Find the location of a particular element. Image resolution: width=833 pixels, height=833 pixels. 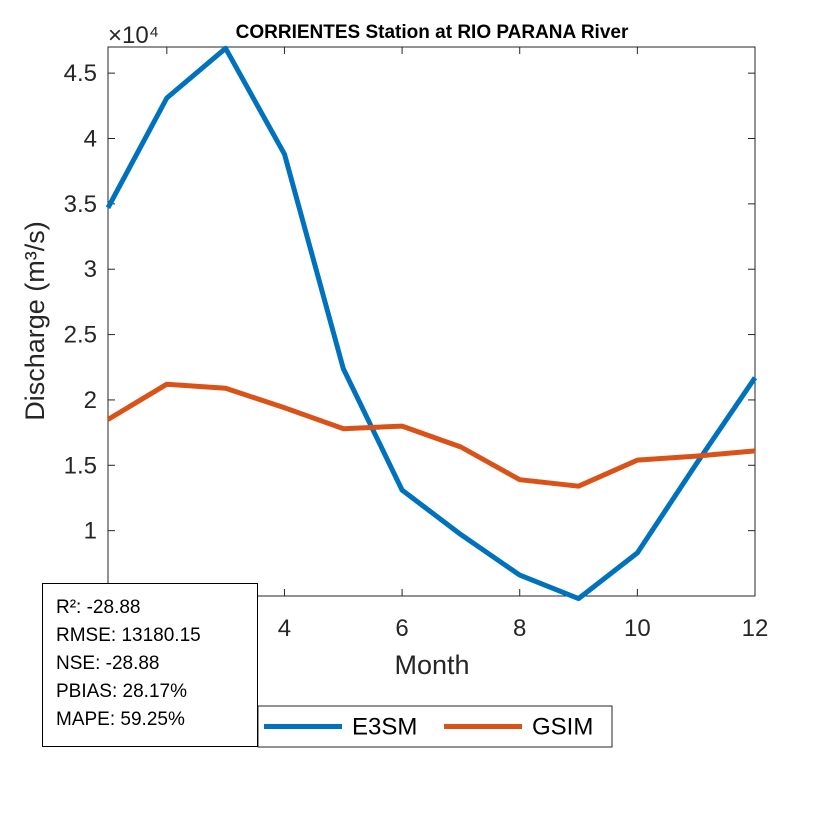

stat-r2: R²: -28.88 is located at coordinates (98, 607).